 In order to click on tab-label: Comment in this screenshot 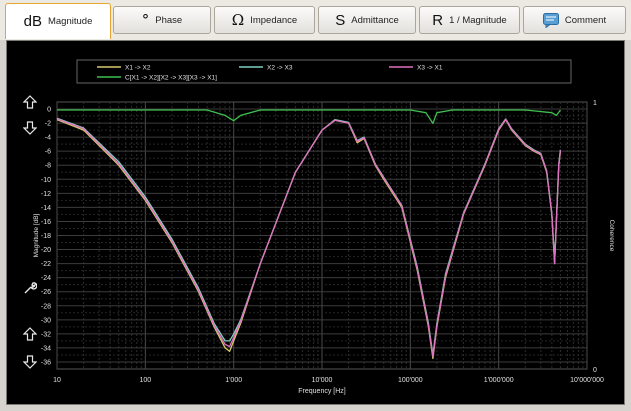, I will do `click(585, 20)`.